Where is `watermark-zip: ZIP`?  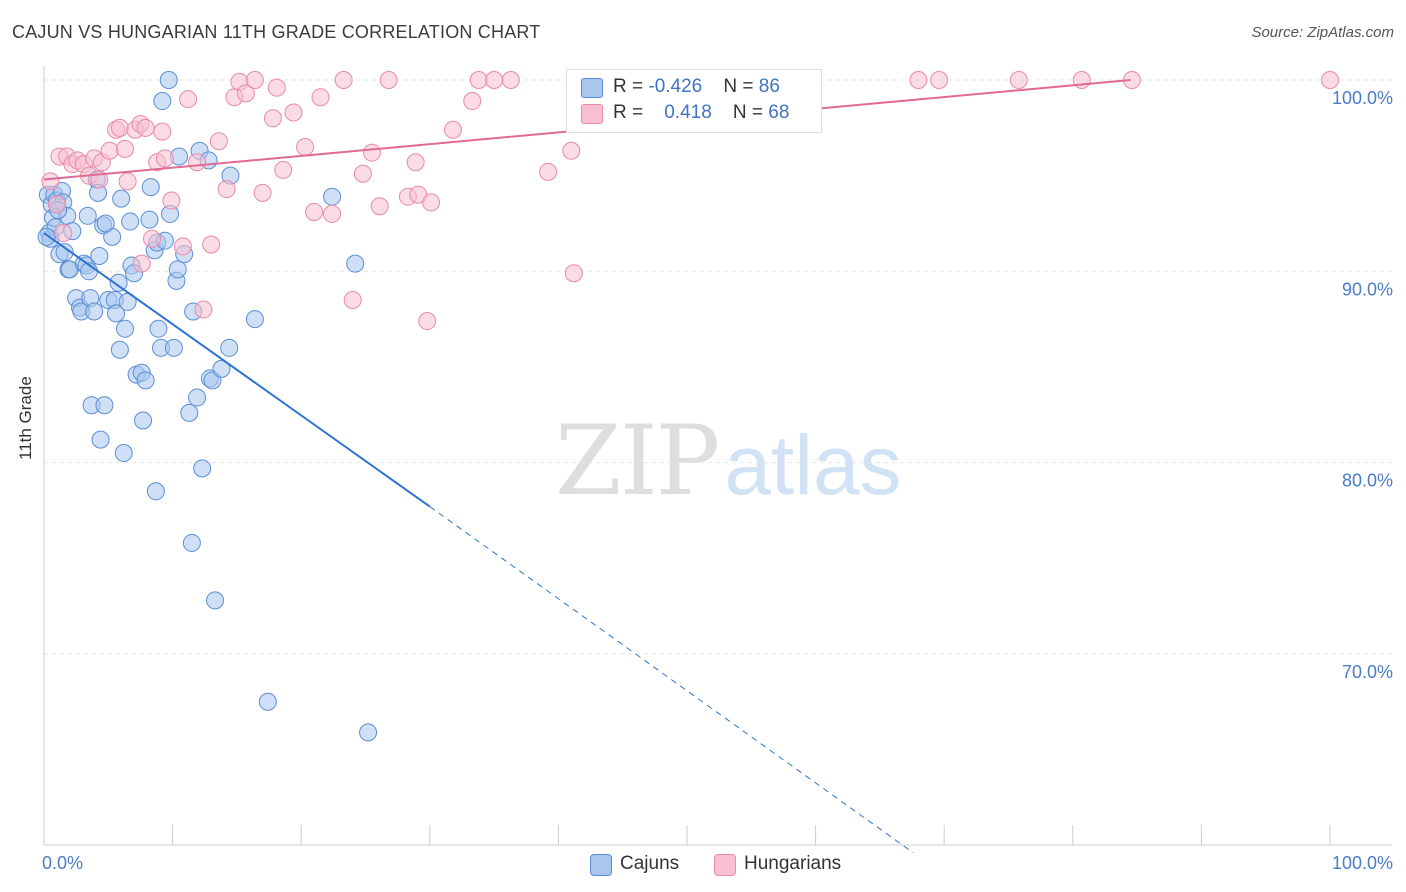 watermark-zip: ZIP is located at coordinates (637, 461).